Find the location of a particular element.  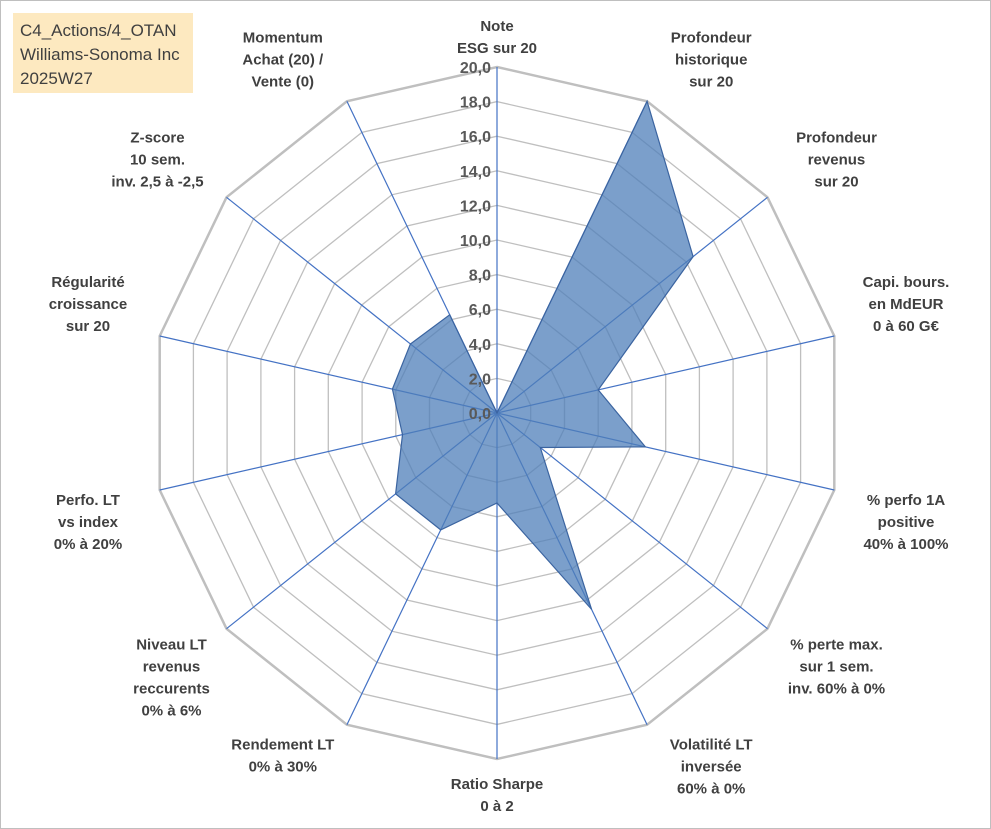

header-line-week: 2025W27 is located at coordinates (56, 78).